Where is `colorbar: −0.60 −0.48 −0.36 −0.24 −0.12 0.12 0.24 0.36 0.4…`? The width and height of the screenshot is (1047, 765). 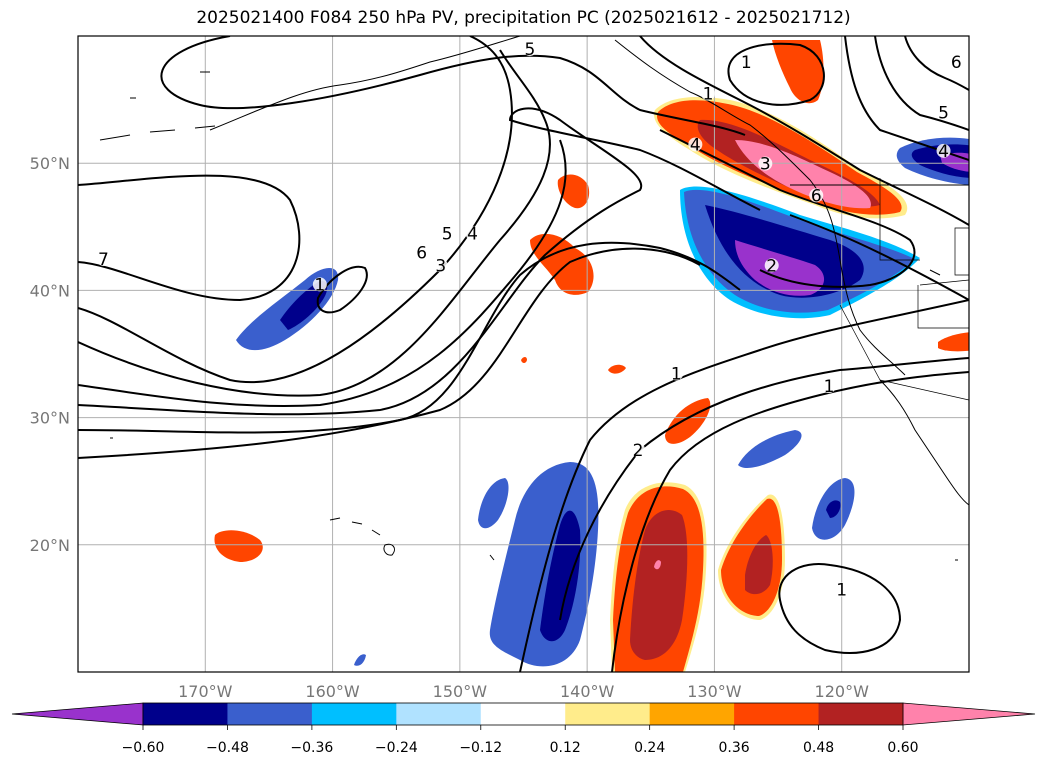
colorbar: −0.60 −0.48 −0.36 −0.24 −0.12 0.12 0.24 0.36 0.4… is located at coordinates (523, 729).